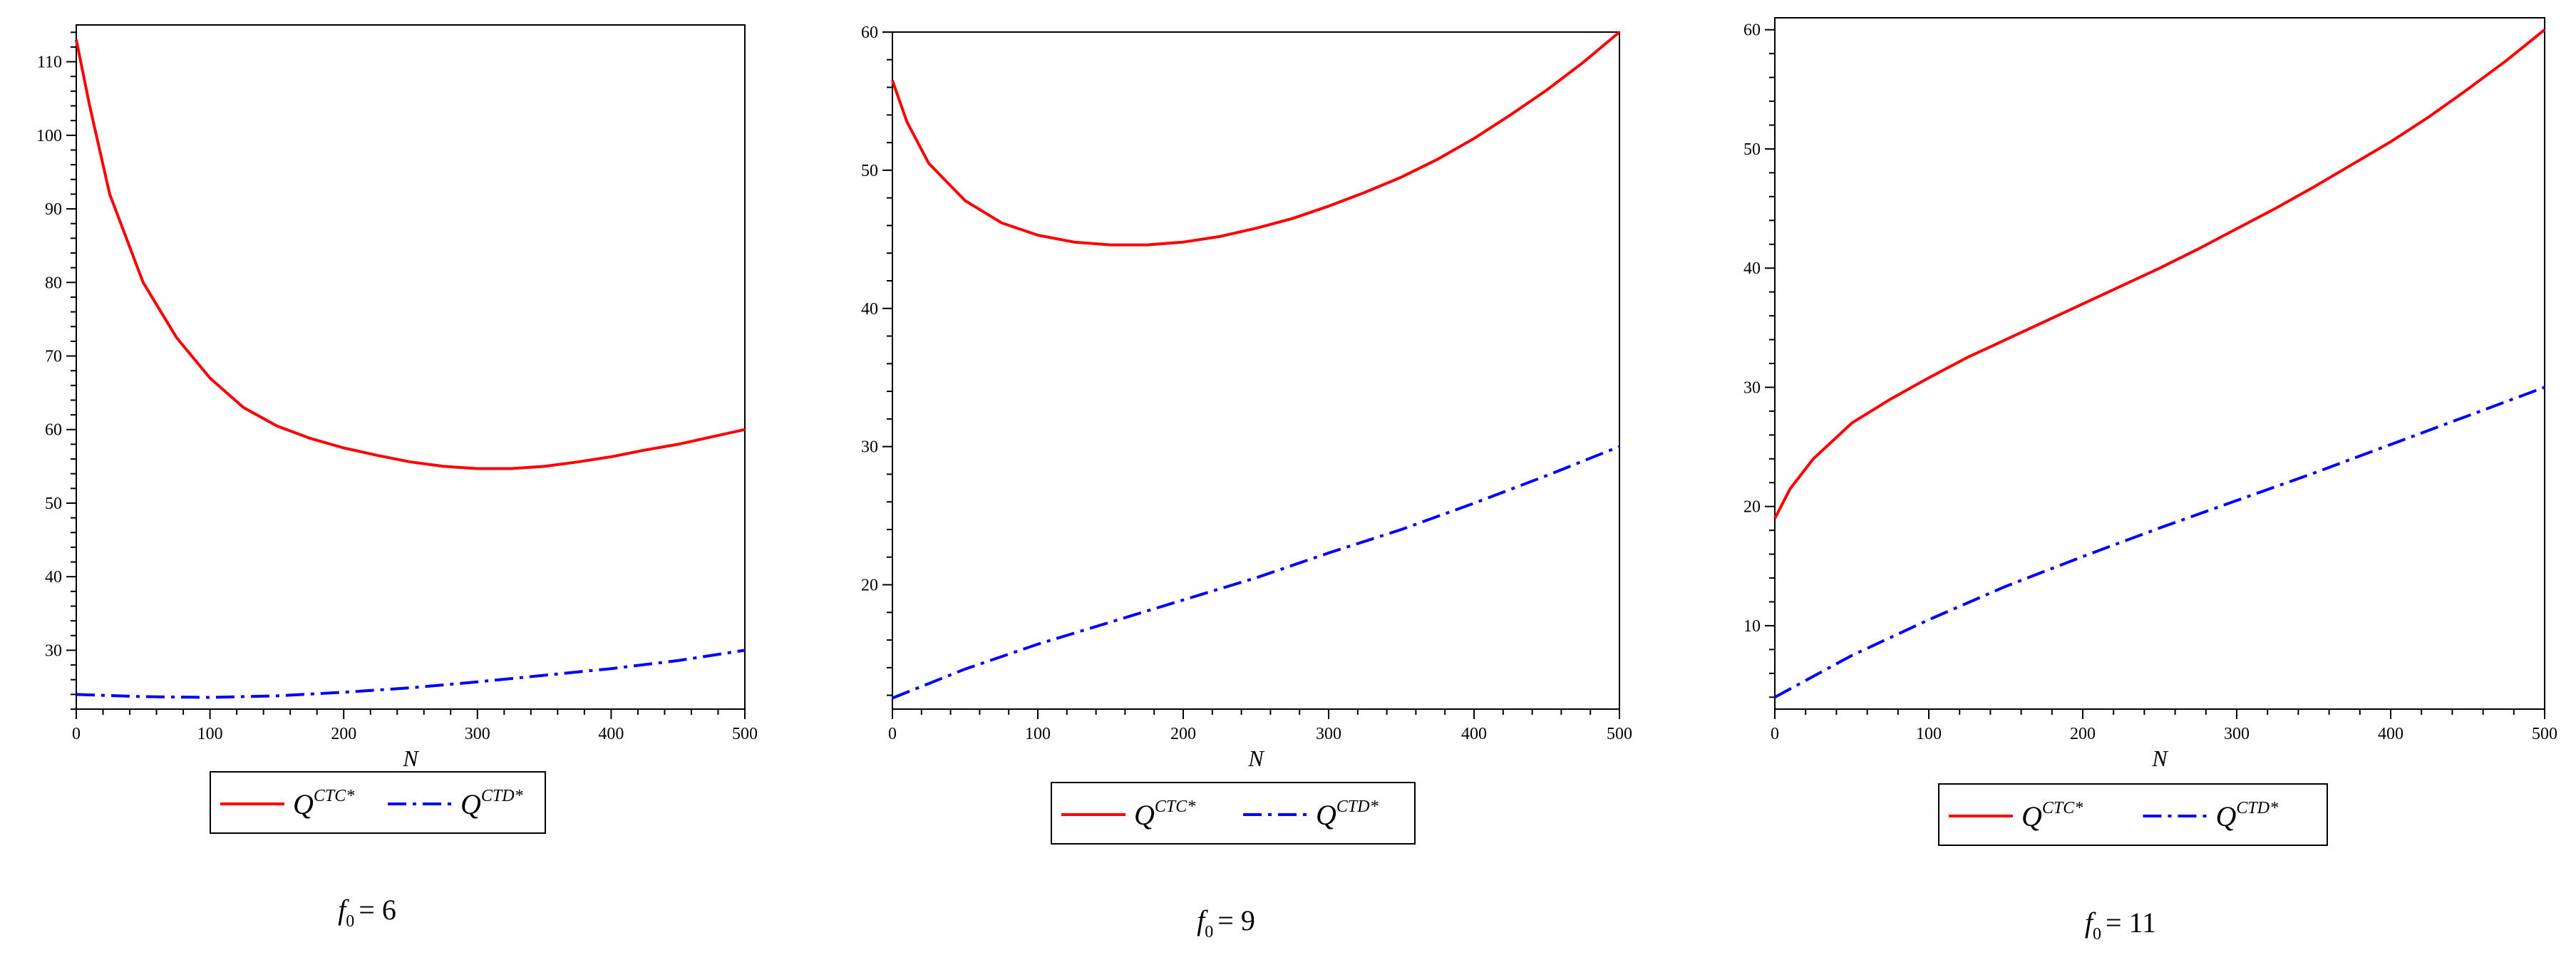  I want to click on legend-label: QCTC*, so click(2052, 815).